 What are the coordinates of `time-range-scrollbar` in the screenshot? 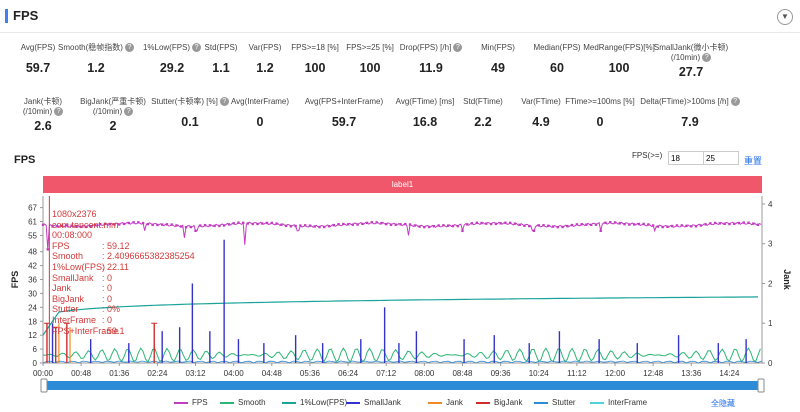 It's located at (402, 385).